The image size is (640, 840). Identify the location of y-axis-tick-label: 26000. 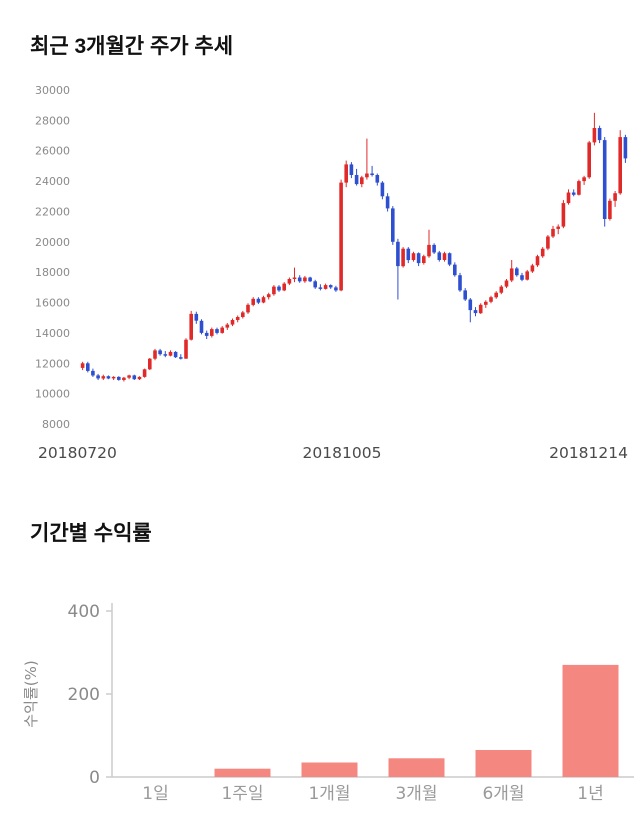
(52, 151).